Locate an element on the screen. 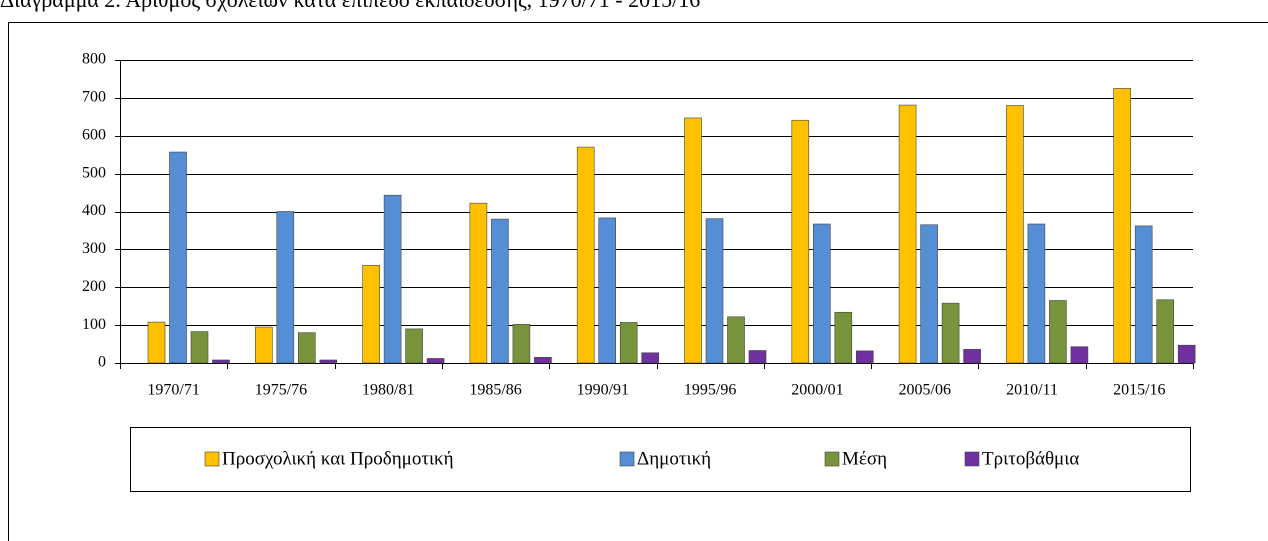 Image resolution: width=1268 pixels, height=541 pixels. x-tick-label: 2000/01 is located at coordinates (817, 390).